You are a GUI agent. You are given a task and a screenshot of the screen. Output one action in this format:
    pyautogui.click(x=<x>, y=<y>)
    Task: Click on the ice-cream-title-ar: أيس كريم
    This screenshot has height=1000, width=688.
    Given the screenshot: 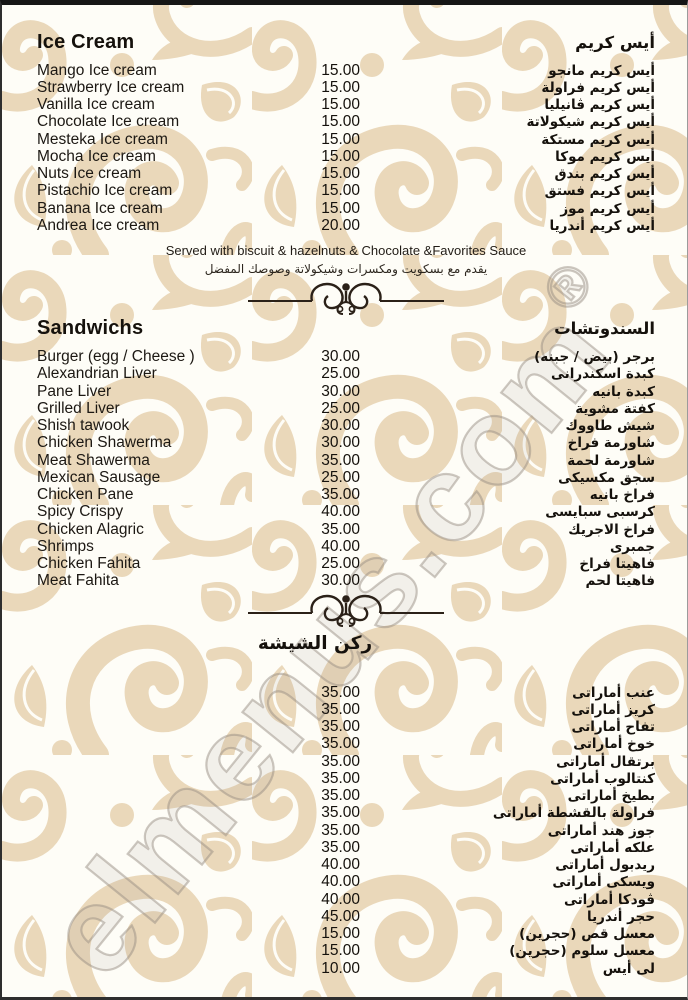 What is the action you would take?
    pyautogui.click(x=615, y=42)
    